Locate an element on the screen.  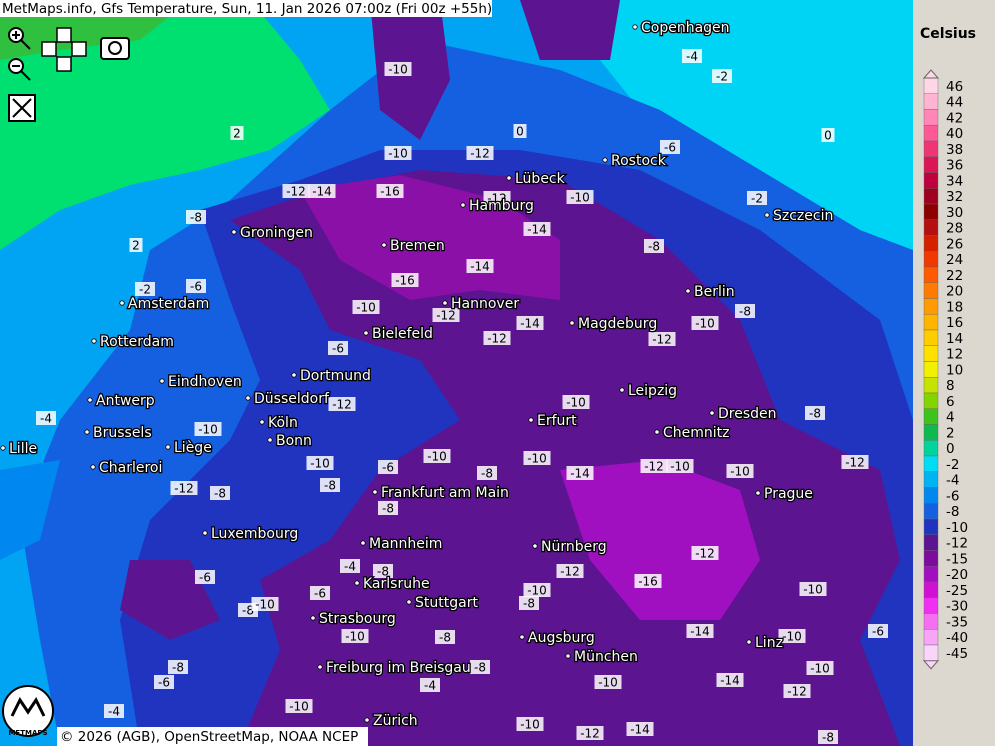
legend-label: -15 is located at coordinates (957, 559).